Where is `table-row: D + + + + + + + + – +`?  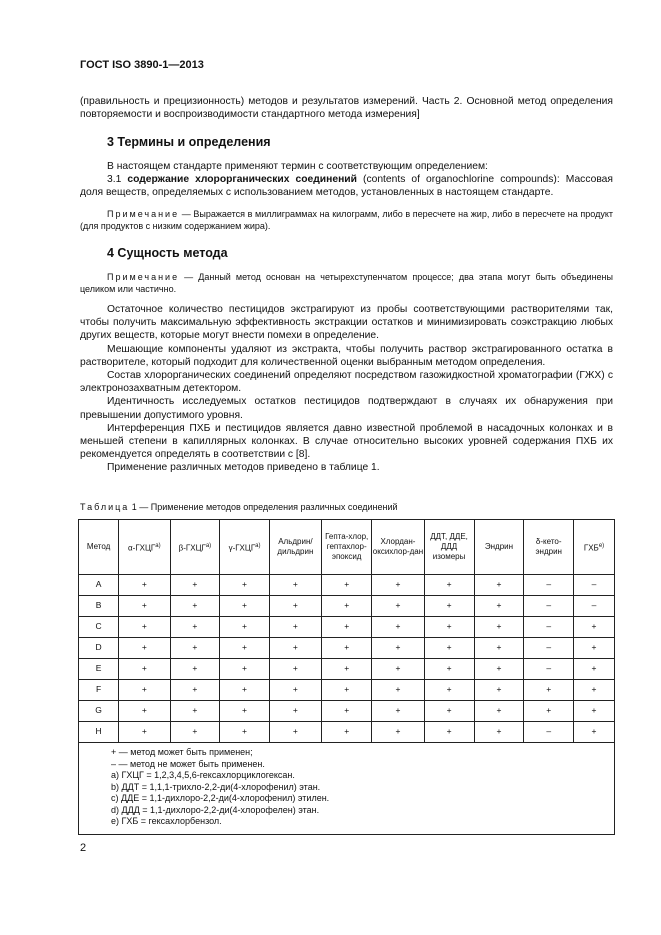
table-row: D + + + + + + + + – + is located at coordinates (346, 648).